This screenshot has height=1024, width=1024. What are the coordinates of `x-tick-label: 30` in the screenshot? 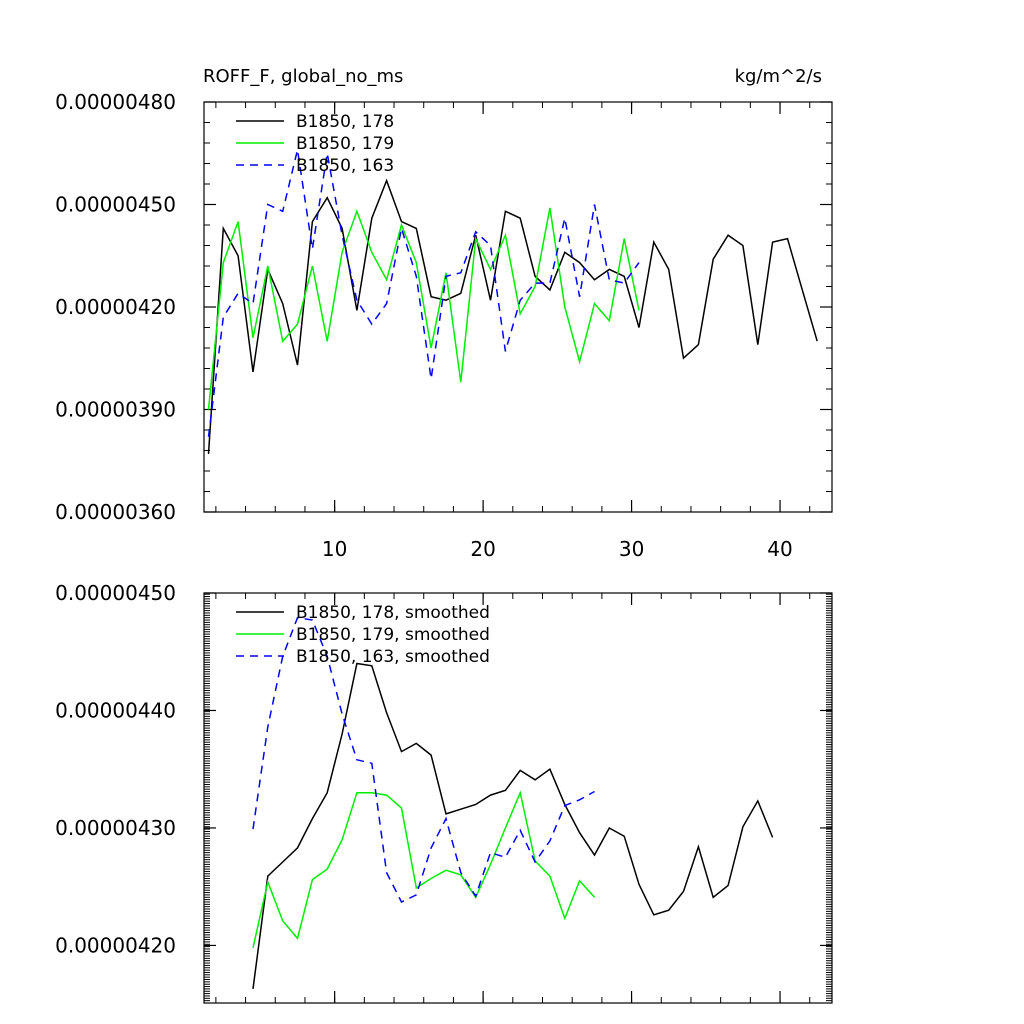 It's located at (631, 549).